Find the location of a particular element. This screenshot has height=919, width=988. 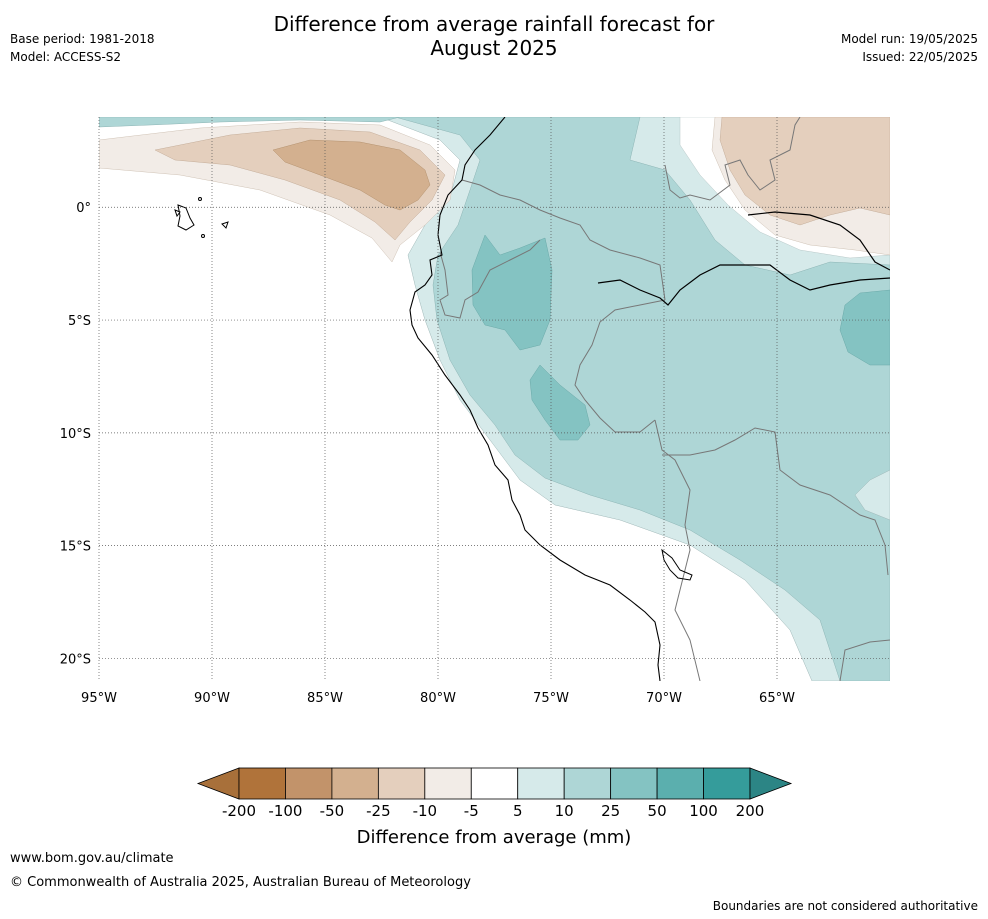

latitude-label: 0° is located at coordinates (83, 208).